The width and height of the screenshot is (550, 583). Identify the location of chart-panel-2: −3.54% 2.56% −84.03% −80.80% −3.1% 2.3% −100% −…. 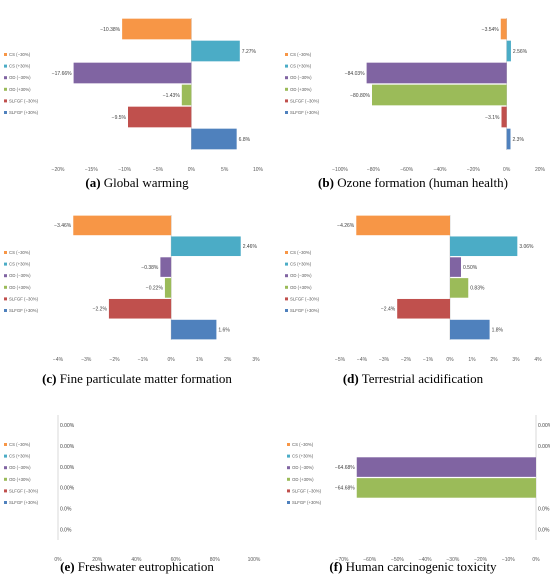
(415, 104).